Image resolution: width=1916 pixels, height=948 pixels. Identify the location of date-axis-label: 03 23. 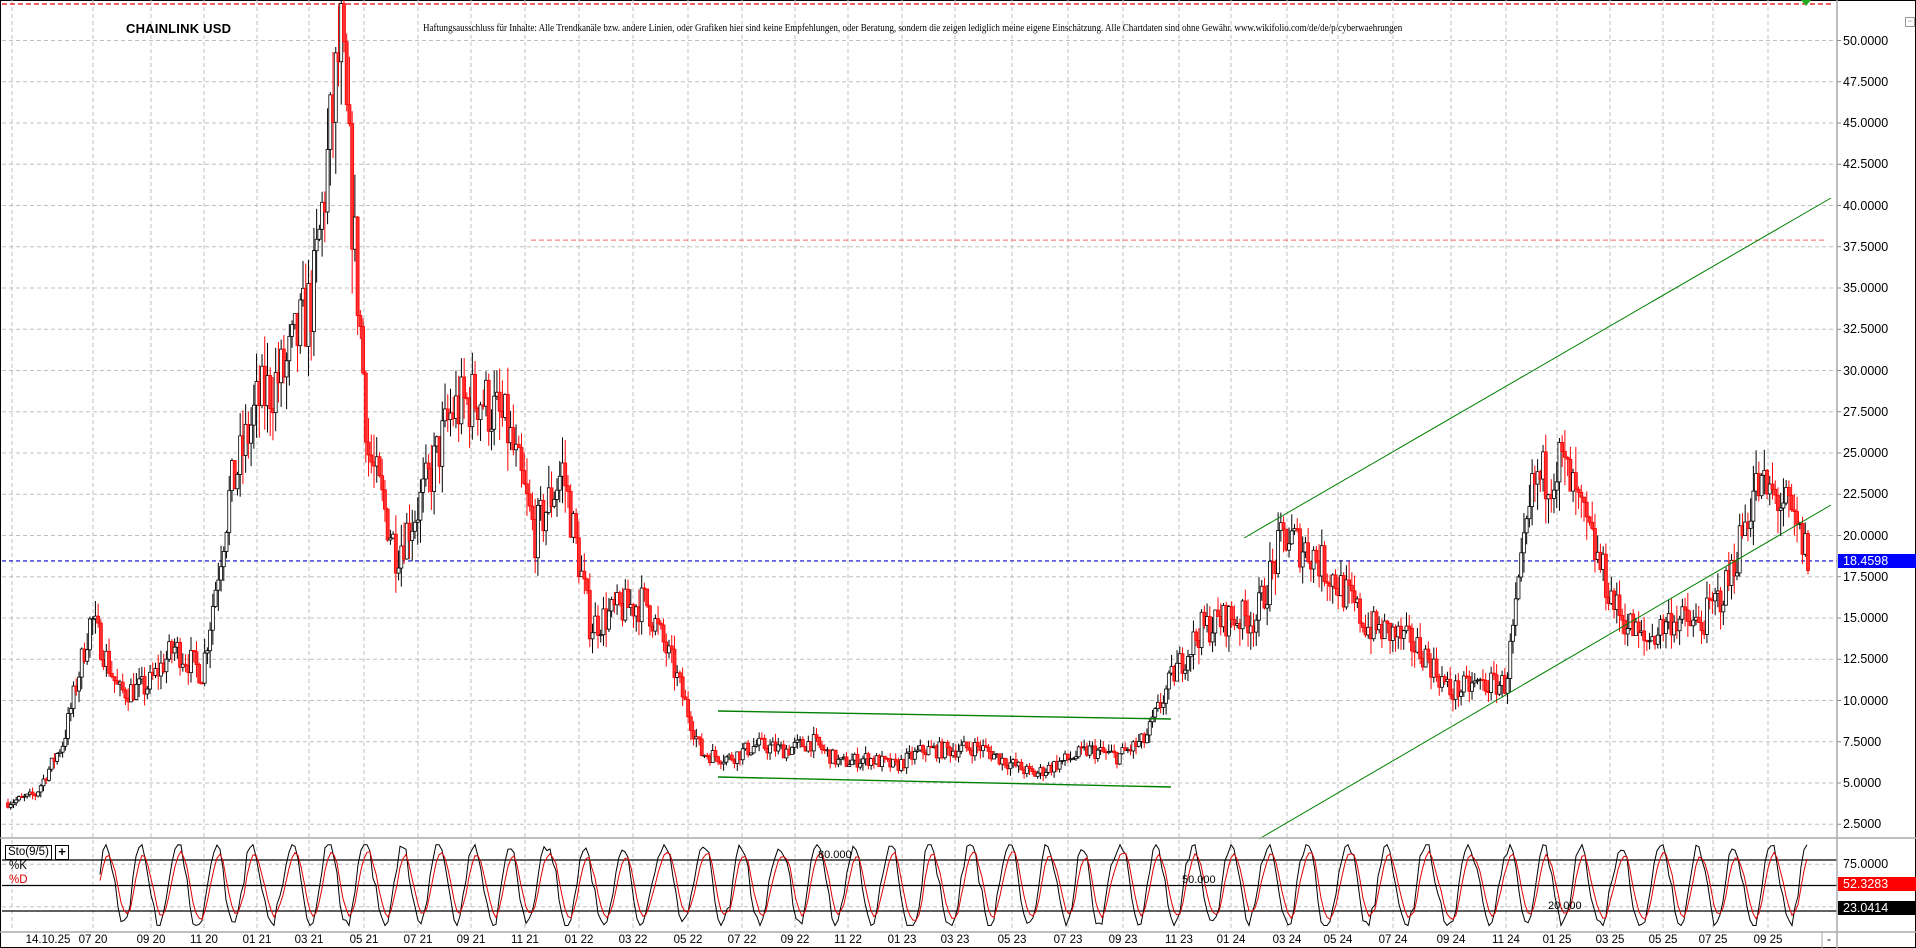
(955, 940).